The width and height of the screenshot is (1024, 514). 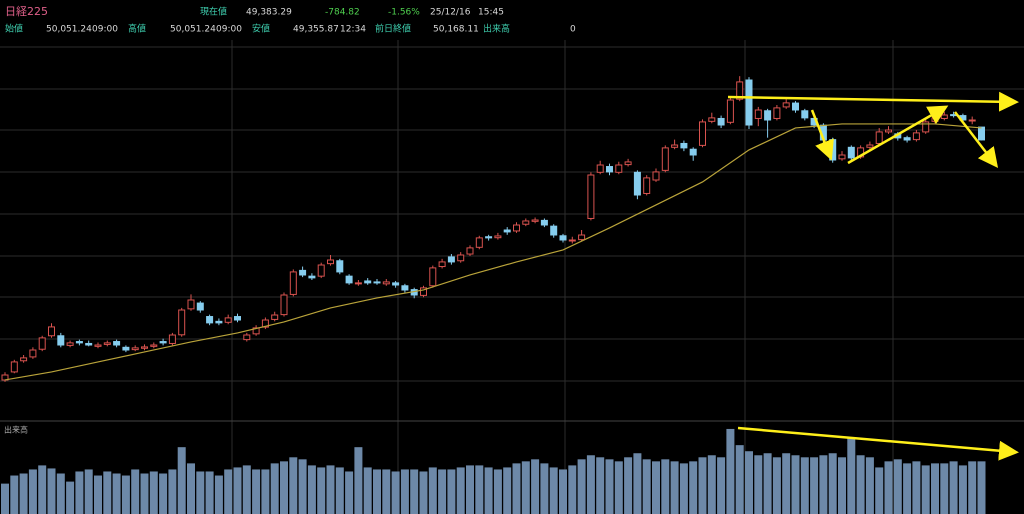 What do you see at coordinates (353, 30) in the screenshot?
I see `low-time: 12:34` at bounding box center [353, 30].